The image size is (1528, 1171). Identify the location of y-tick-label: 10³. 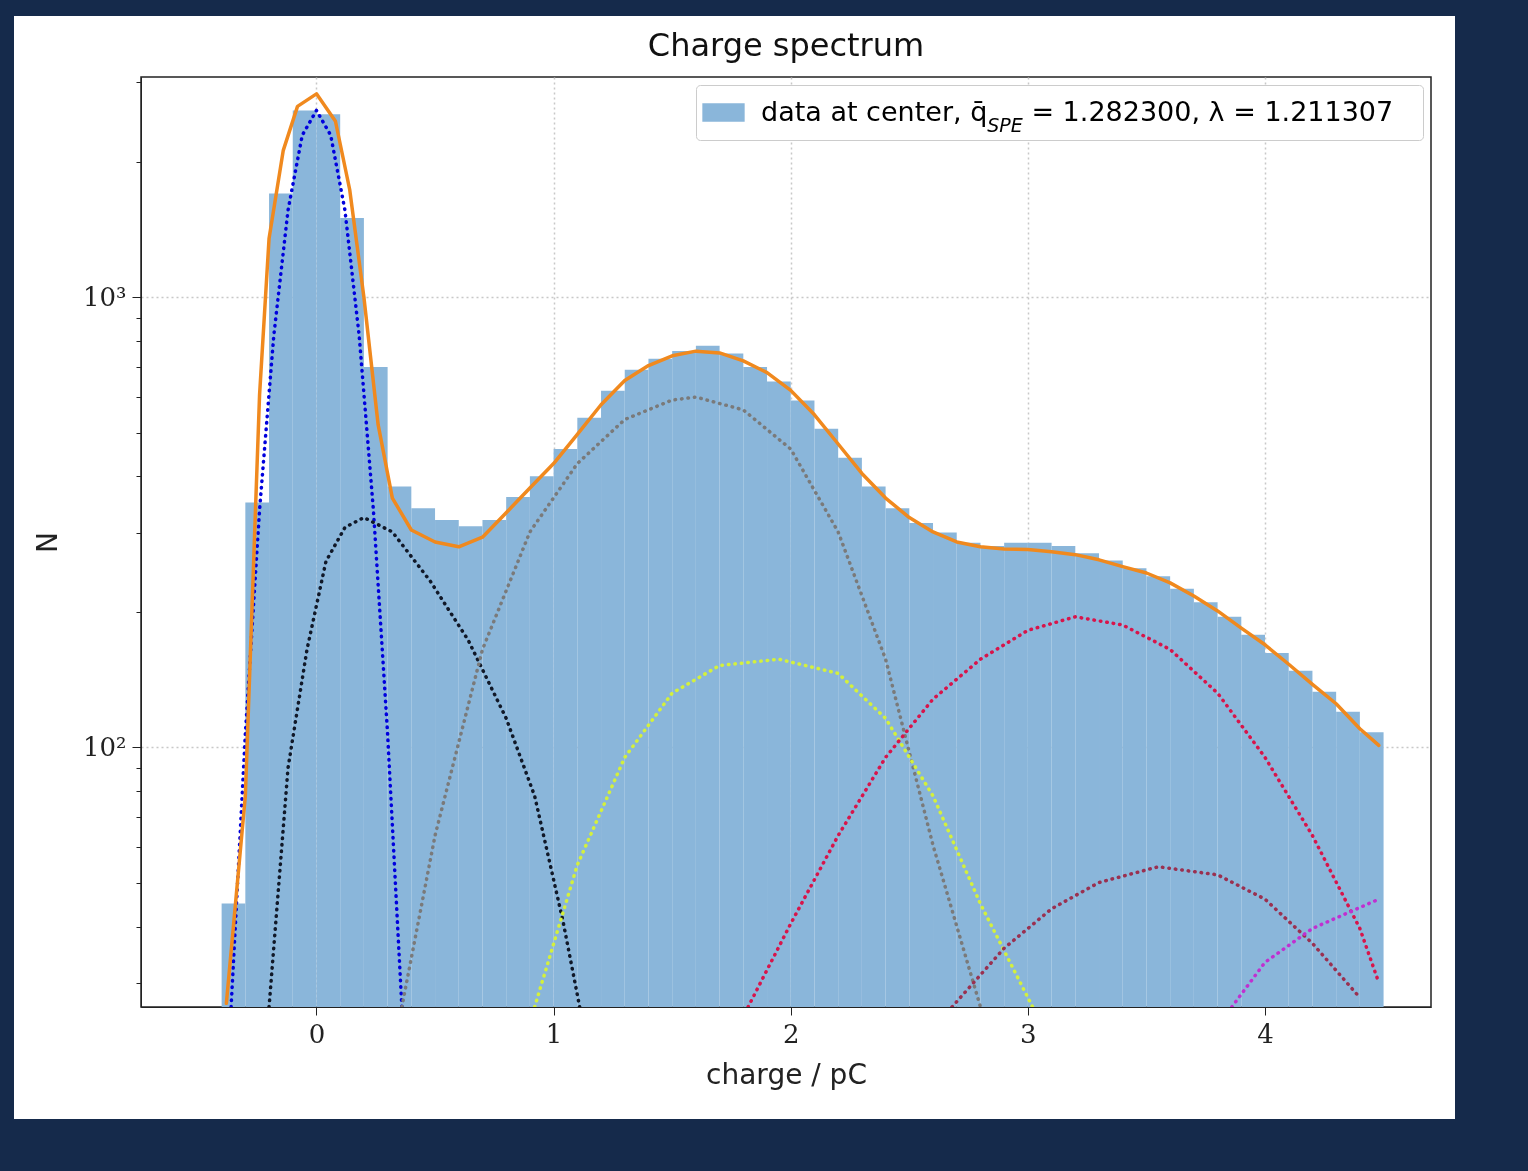
(104, 296).